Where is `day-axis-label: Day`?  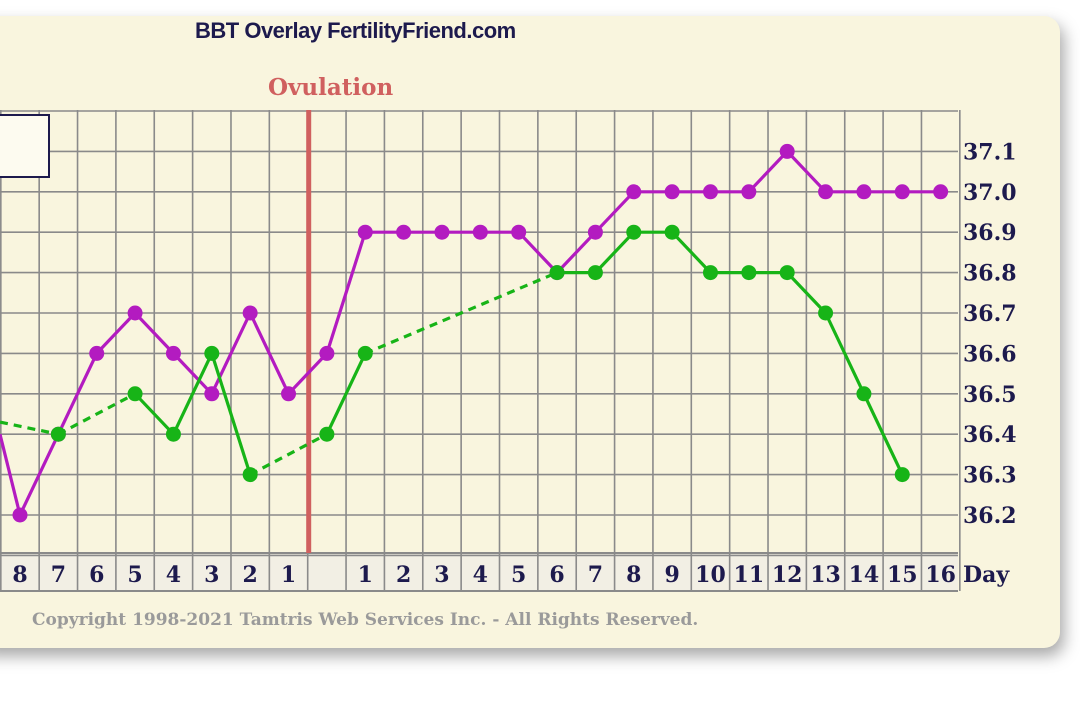 day-axis-label: Day is located at coordinates (986, 575).